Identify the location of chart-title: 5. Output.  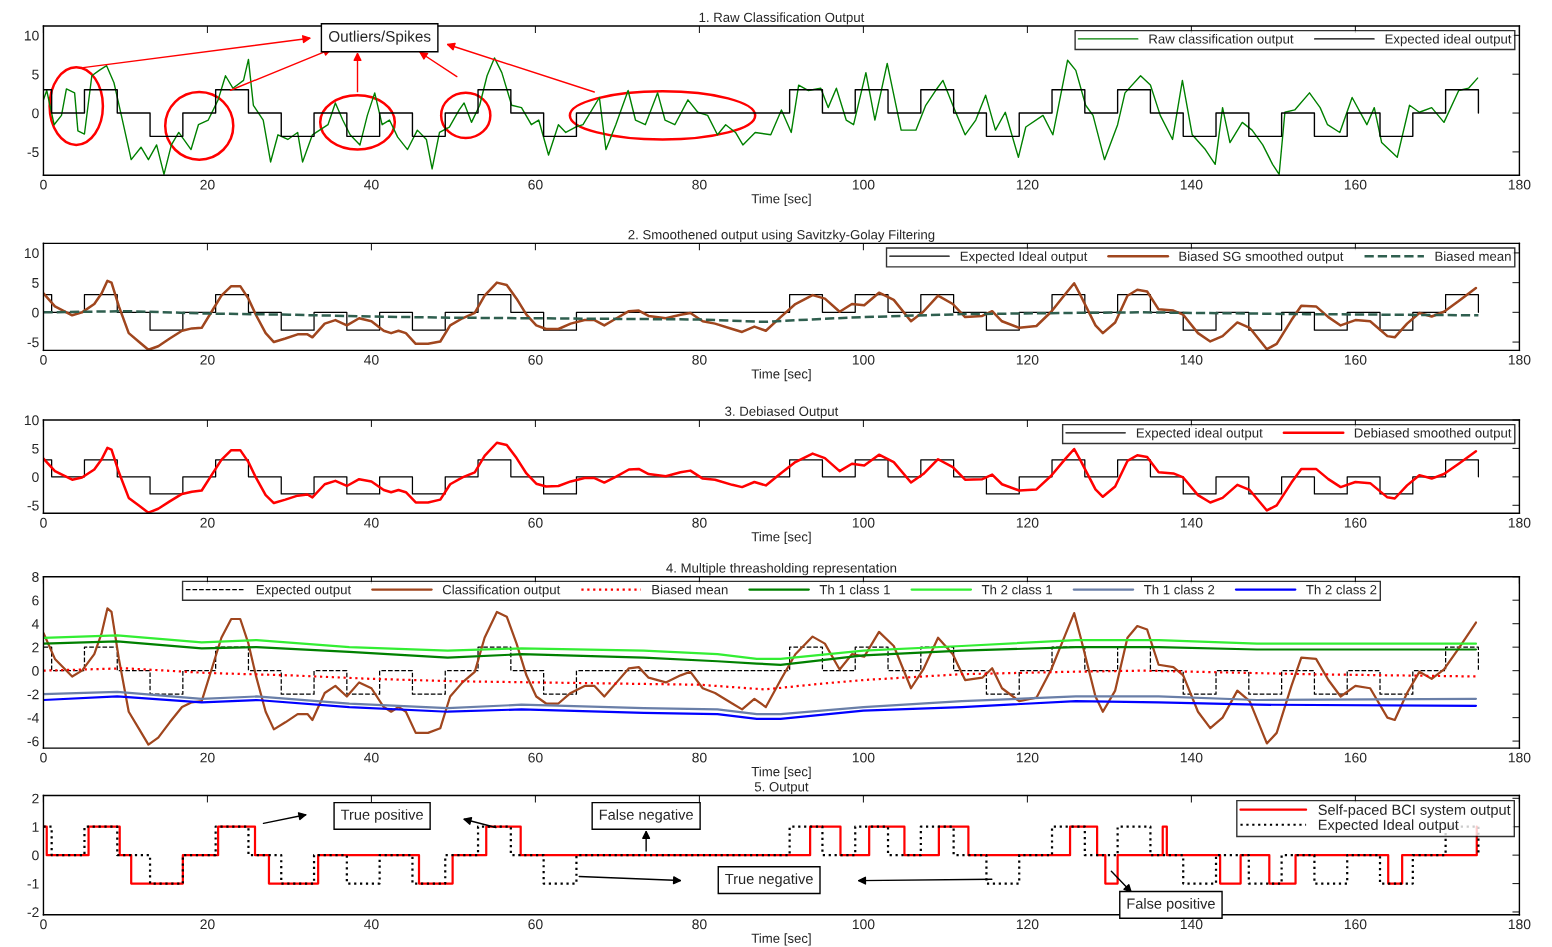
(781, 788).